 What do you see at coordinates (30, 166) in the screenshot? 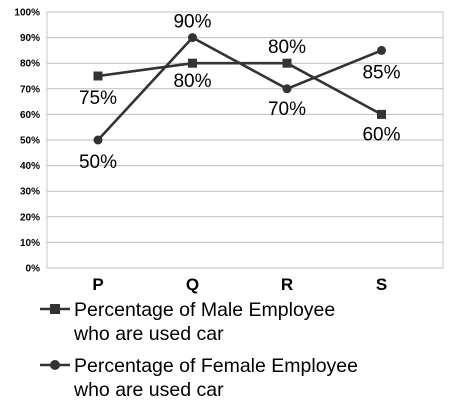
I see `y-tick-label: 40%` at bounding box center [30, 166].